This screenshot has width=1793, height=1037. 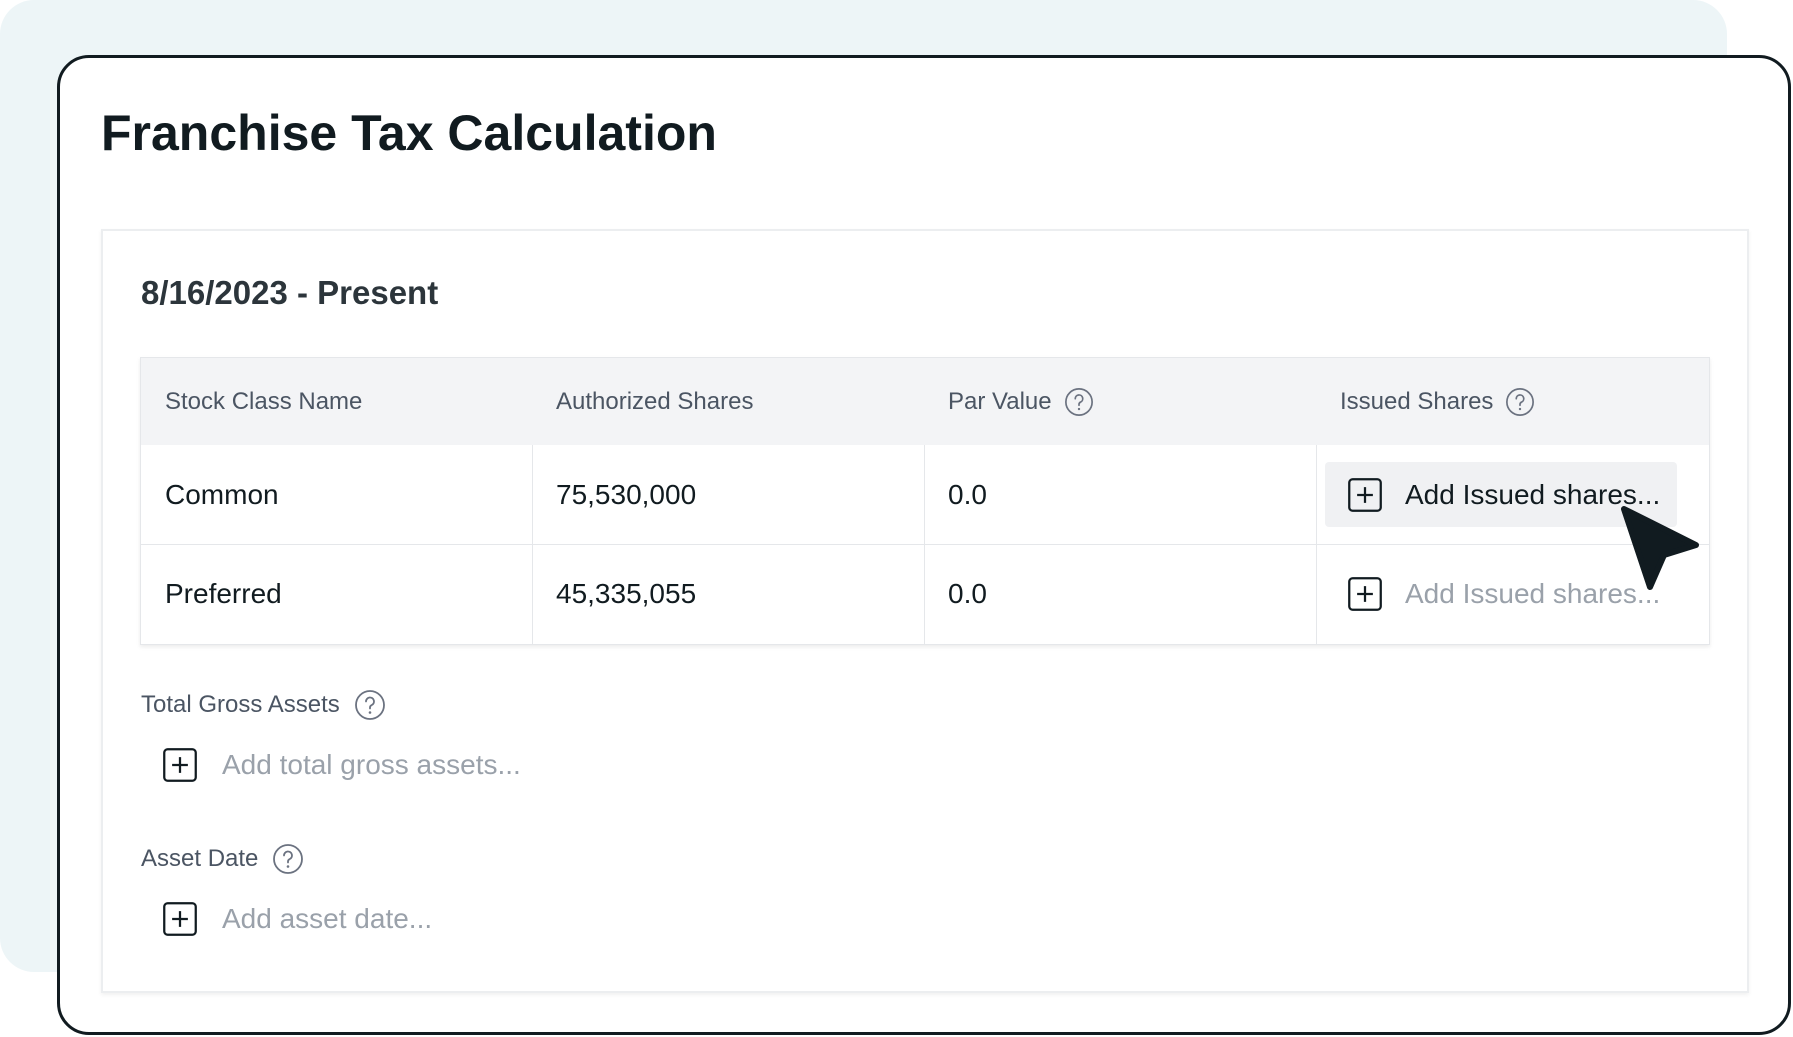 I want to click on column-header-text: Par Value, so click(x=1000, y=401).